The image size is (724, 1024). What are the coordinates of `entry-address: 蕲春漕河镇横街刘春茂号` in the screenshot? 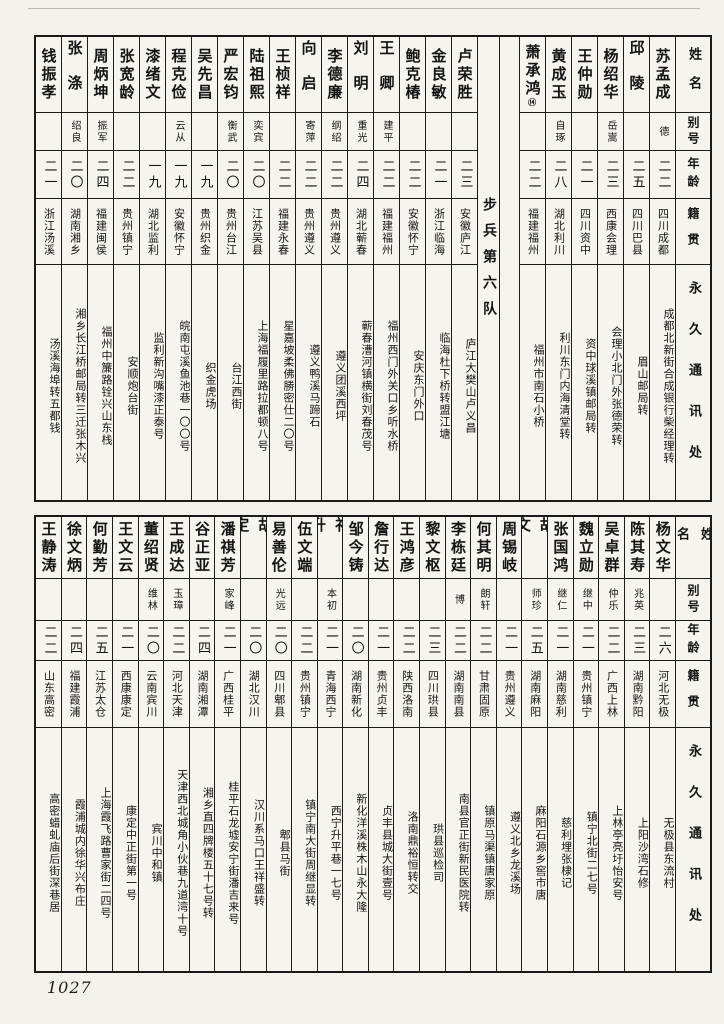 It's located at (366, 386).